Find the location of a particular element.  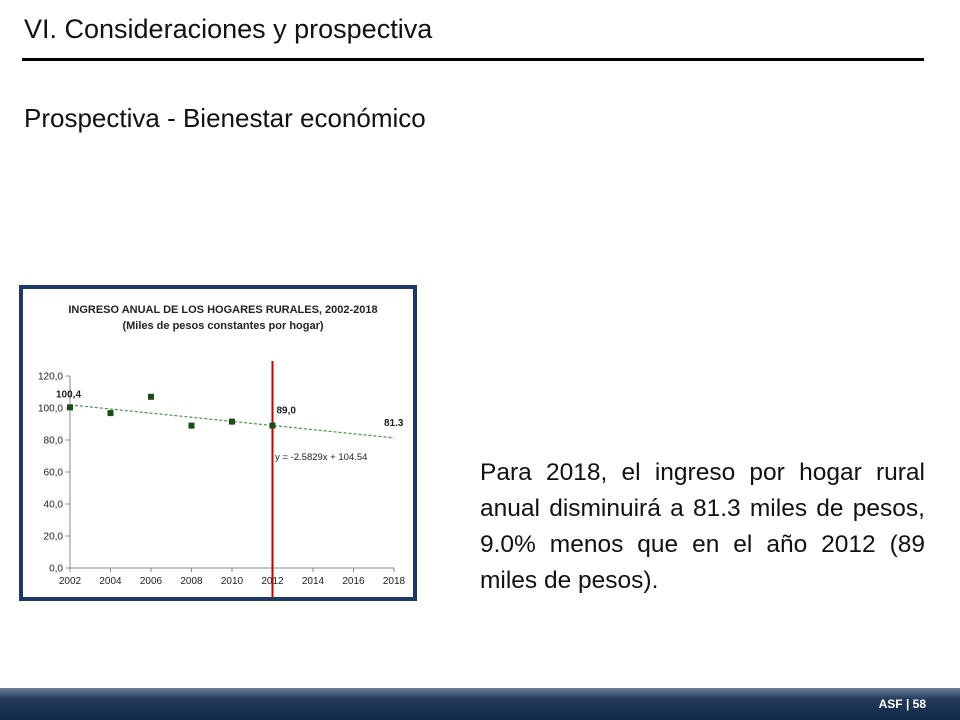

x-tick-label: 2008 is located at coordinates (191, 581).